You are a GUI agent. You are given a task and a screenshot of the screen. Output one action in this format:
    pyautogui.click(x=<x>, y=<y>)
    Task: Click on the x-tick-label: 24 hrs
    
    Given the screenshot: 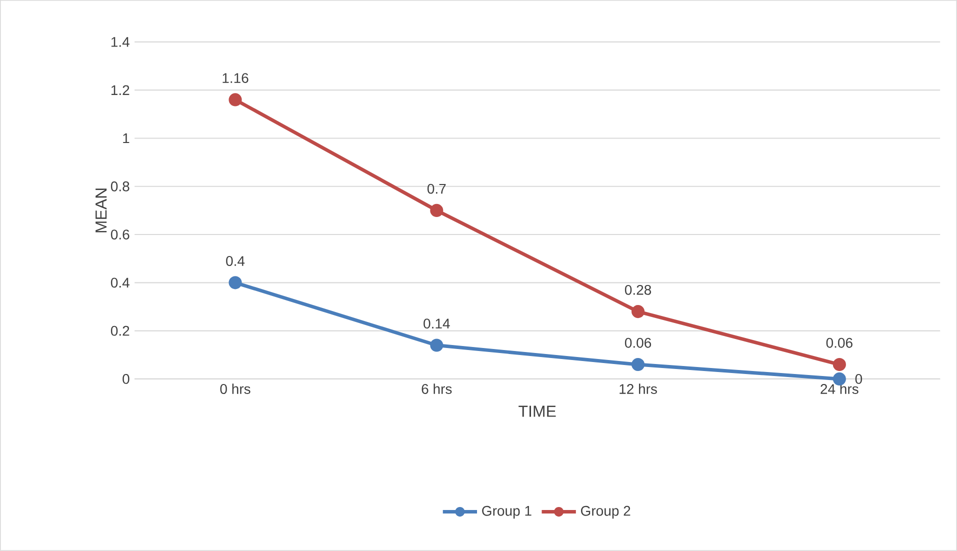 What is the action you would take?
    pyautogui.click(x=839, y=389)
    